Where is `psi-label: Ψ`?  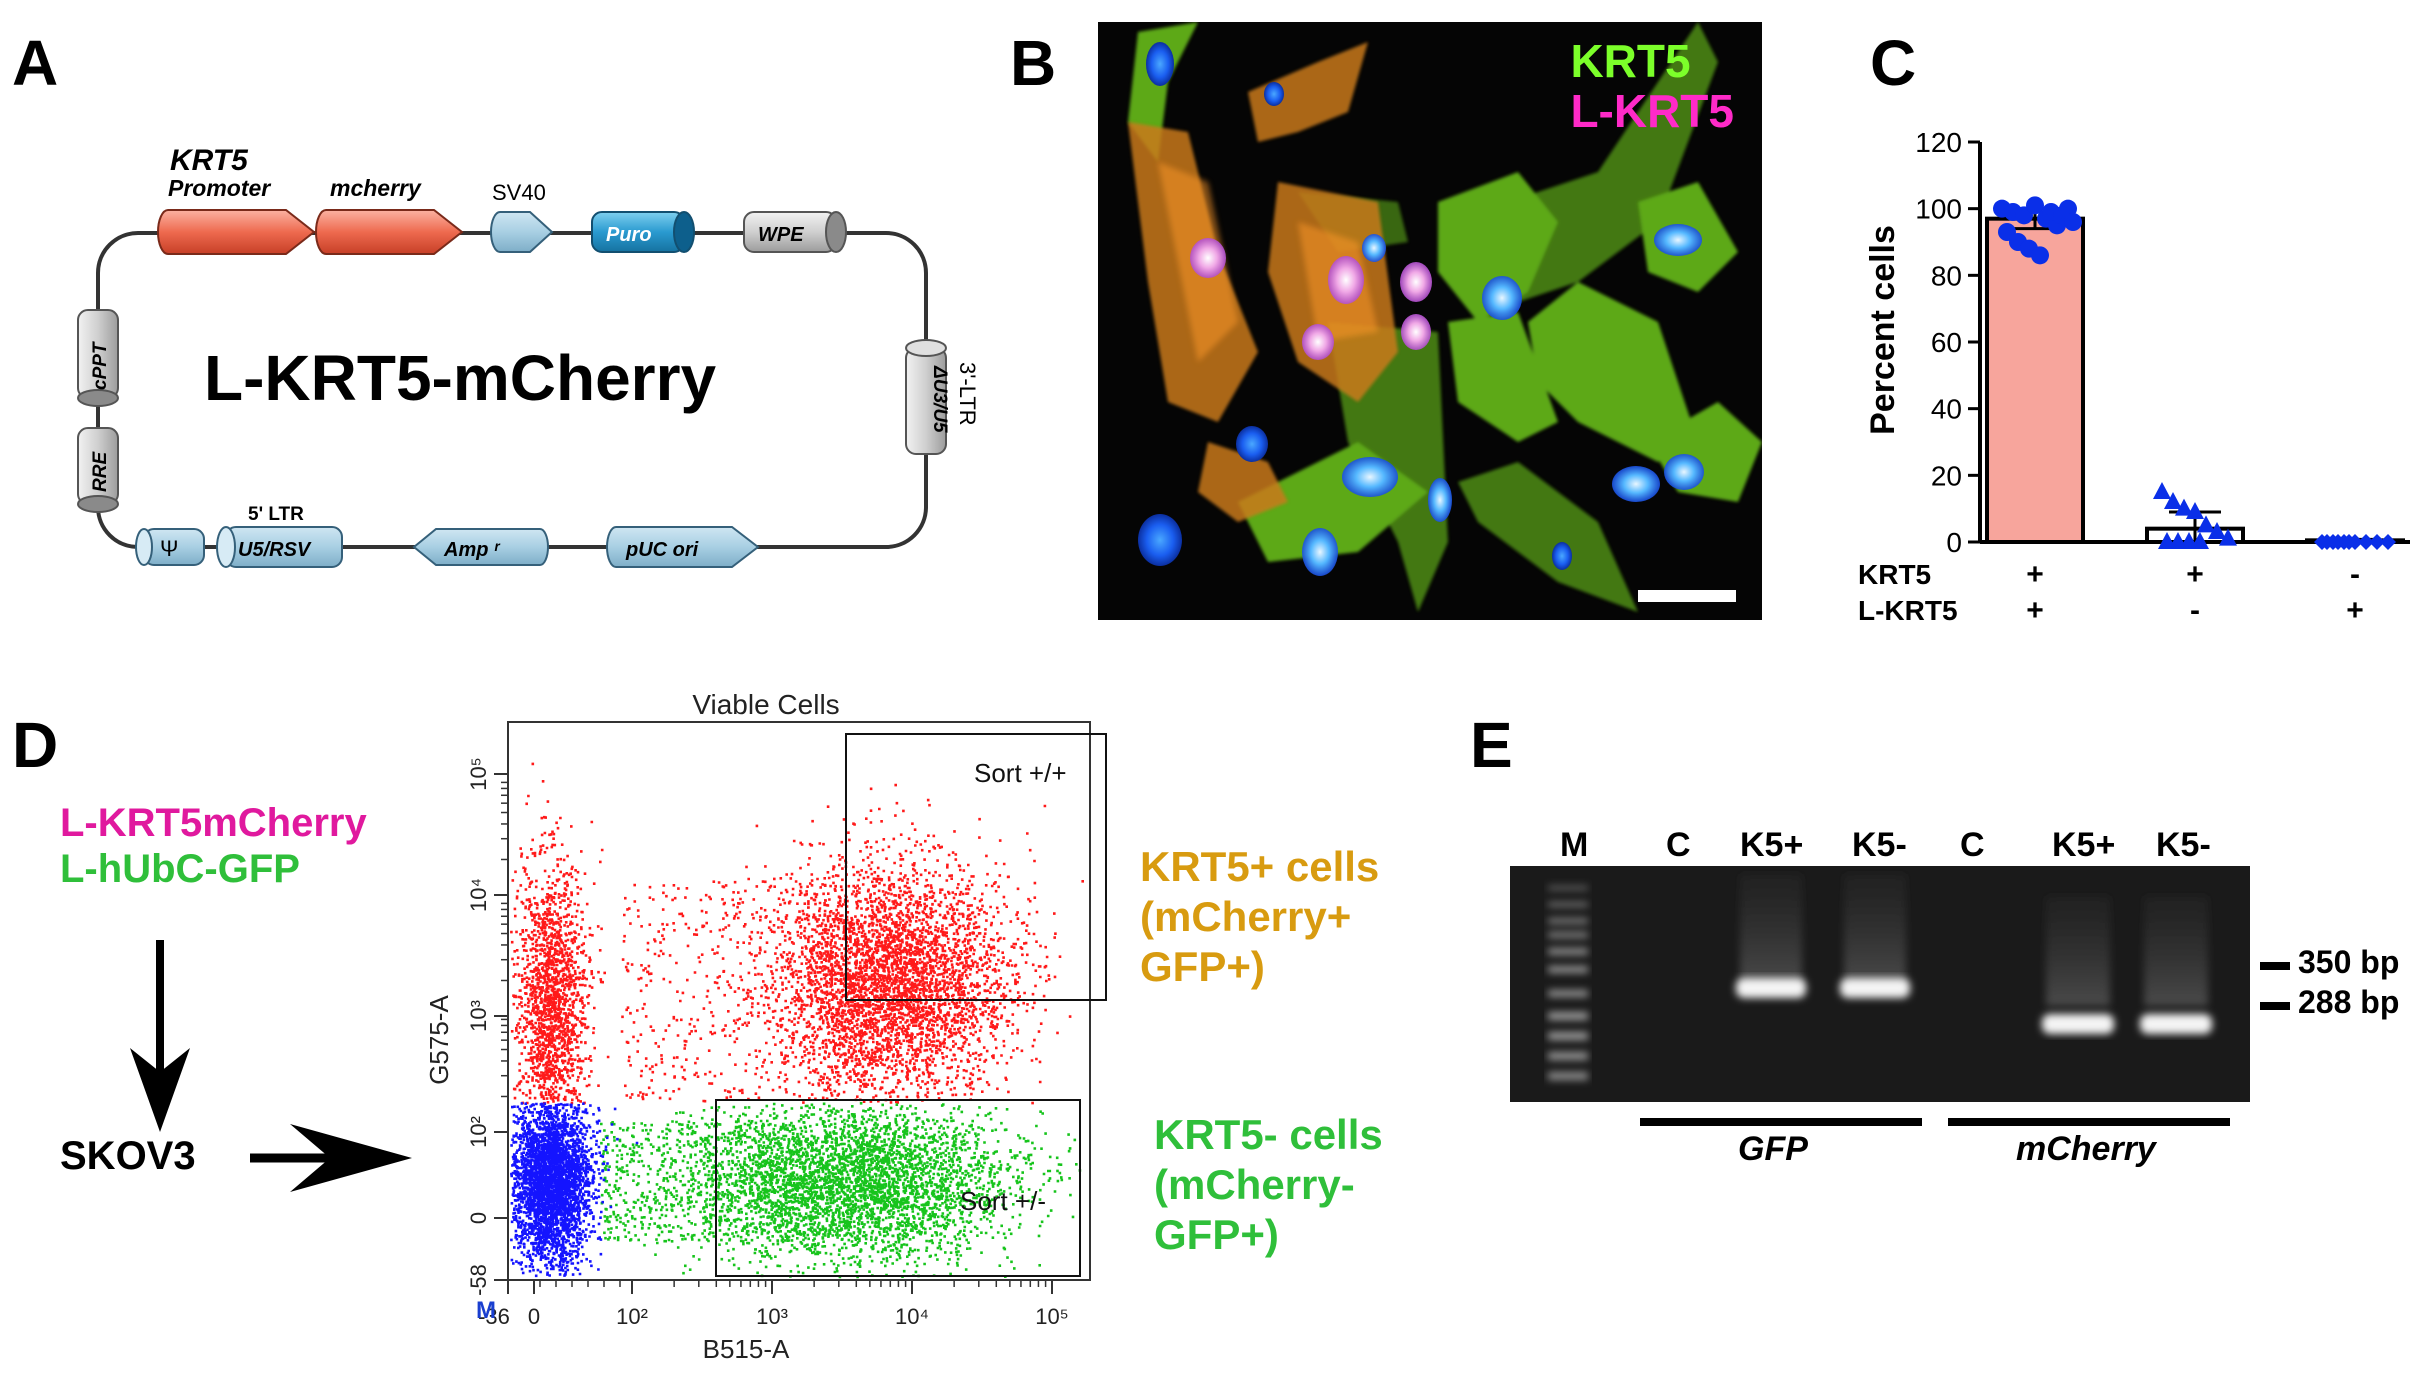 psi-label: Ψ is located at coordinates (169, 548).